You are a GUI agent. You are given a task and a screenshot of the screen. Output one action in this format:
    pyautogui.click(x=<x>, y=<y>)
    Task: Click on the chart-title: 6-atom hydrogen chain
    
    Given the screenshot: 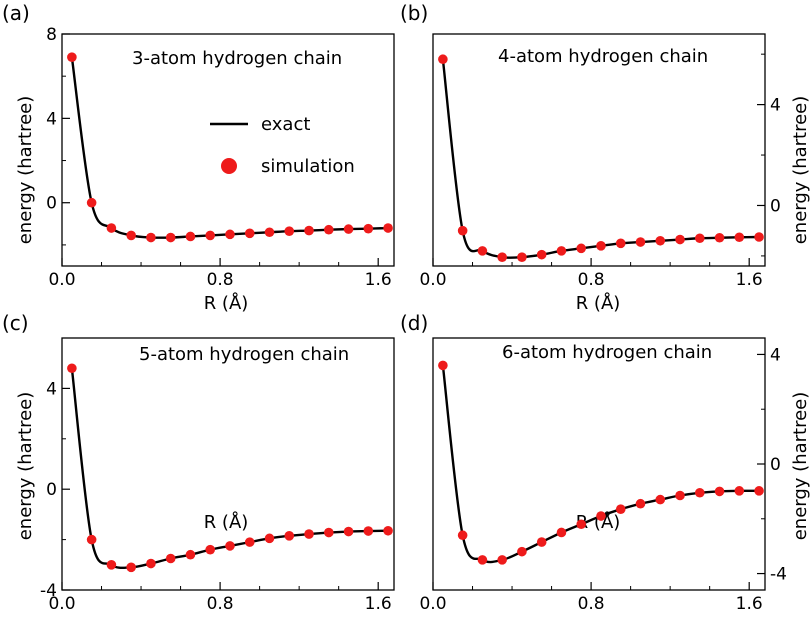 What is the action you would take?
    pyautogui.click(x=607, y=352)
    